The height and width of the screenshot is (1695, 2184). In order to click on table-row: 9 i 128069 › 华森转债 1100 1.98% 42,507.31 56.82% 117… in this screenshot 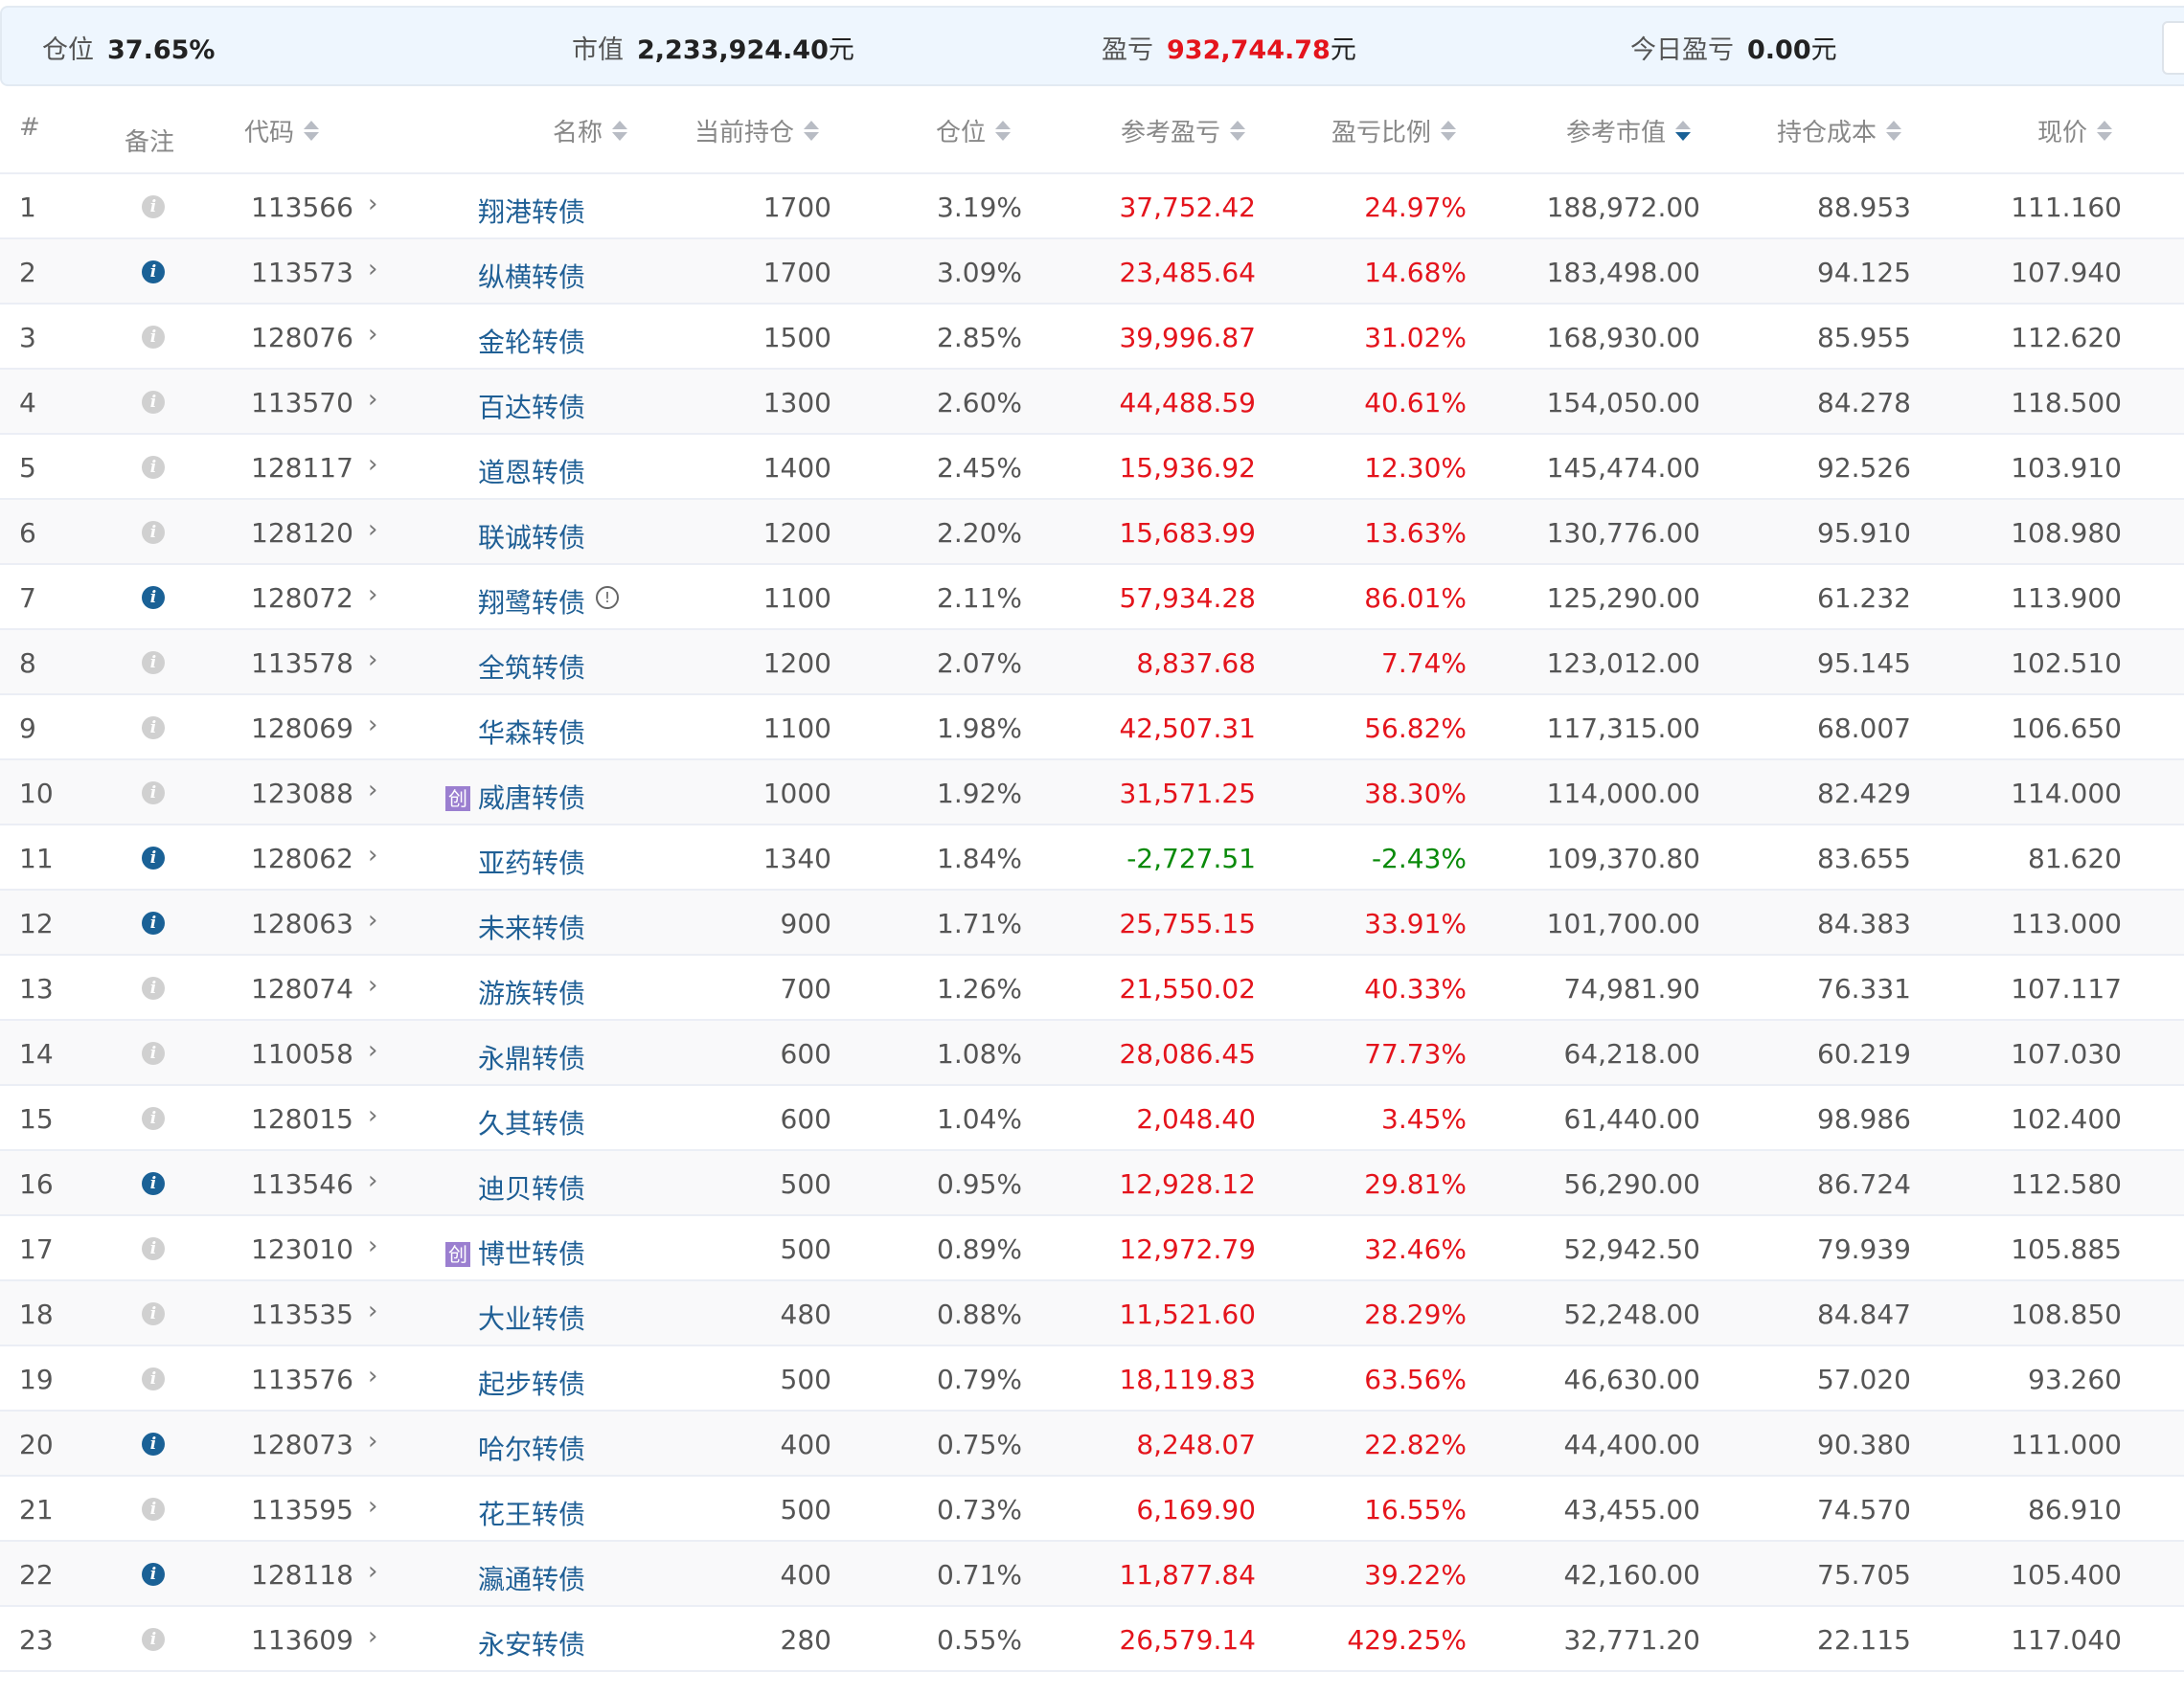, I will do `click(1092, 727)`.